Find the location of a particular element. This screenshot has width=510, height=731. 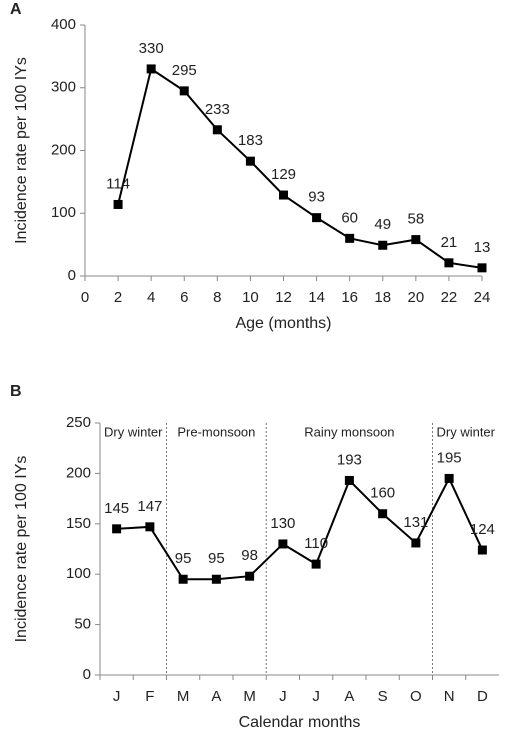

y-tick-label: 50 is located at coordinates (82, 624).